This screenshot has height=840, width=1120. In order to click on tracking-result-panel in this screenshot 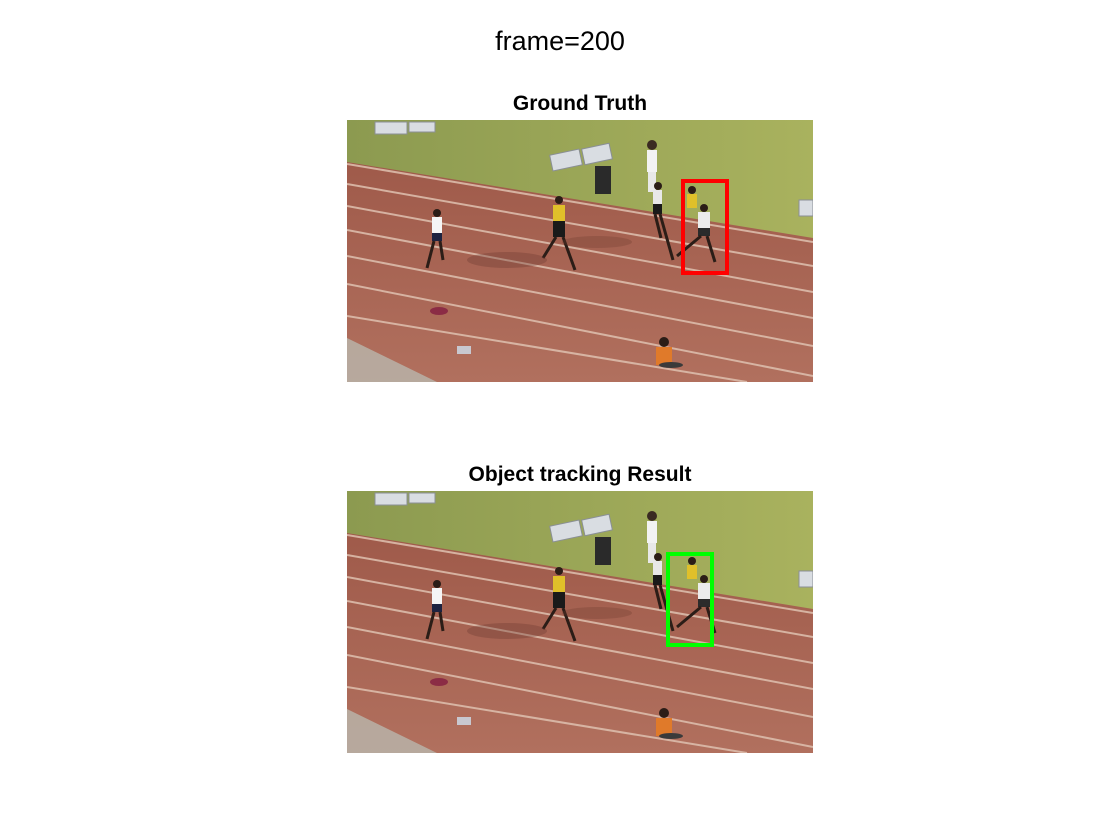, I will do `click(580, 622)`.